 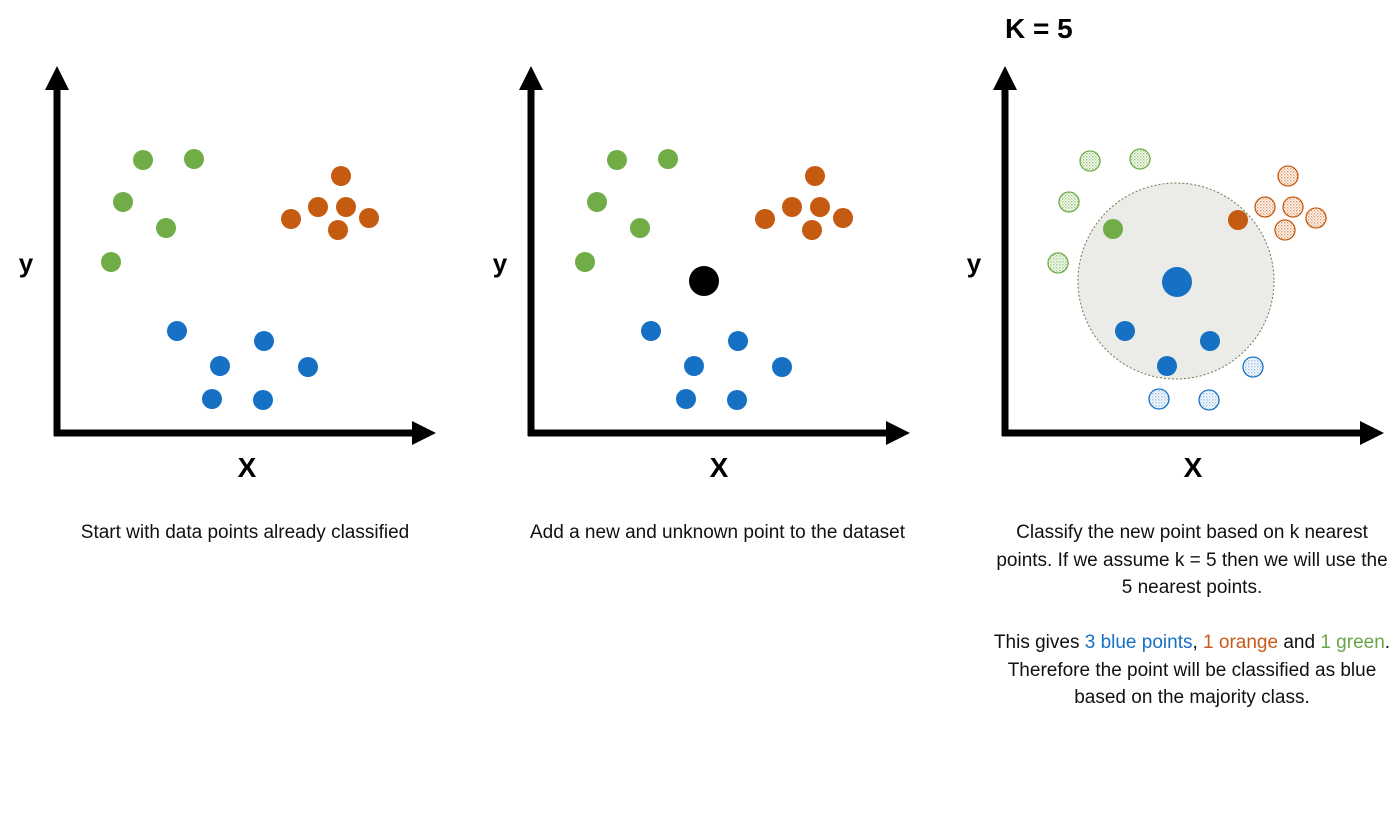 I want to click on new-point-classified-blue, so click(x=1177, y=282).